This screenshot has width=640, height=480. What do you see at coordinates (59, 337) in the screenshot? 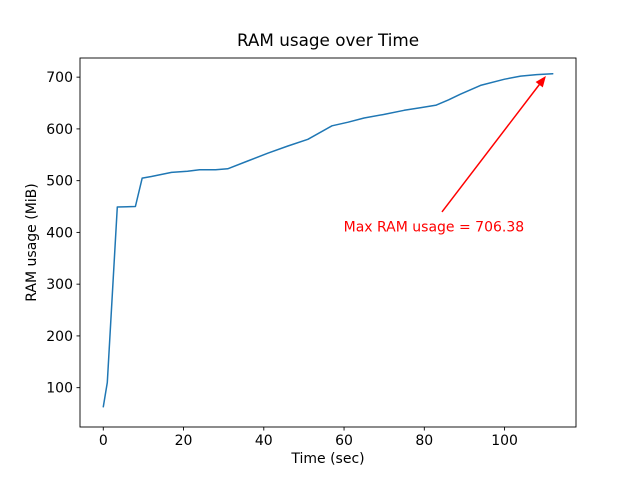
I see `y-tick-label: 200` at bounding box center [59, 337].